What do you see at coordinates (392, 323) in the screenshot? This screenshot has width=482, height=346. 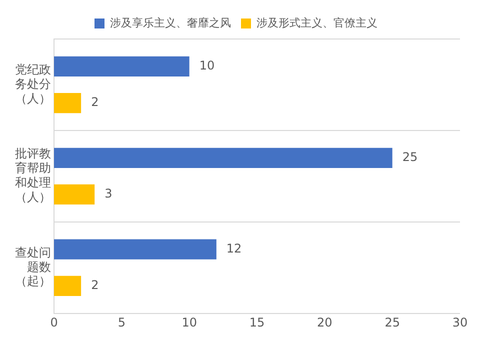 I see `x-tick-label: 25` at bounding box center [392, 323].